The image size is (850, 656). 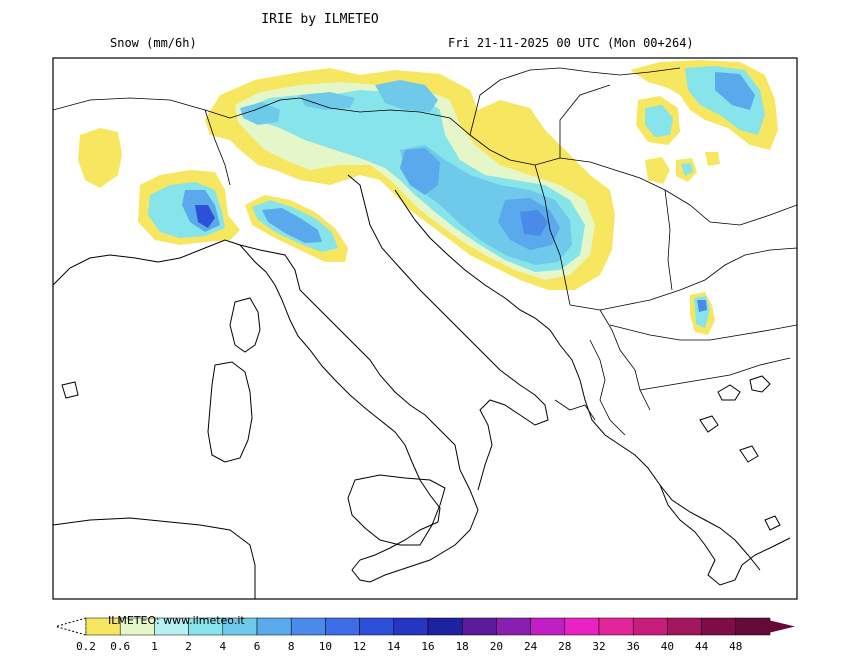 I want to click on legend-tick-label: 14, so click(x=394, y=646).